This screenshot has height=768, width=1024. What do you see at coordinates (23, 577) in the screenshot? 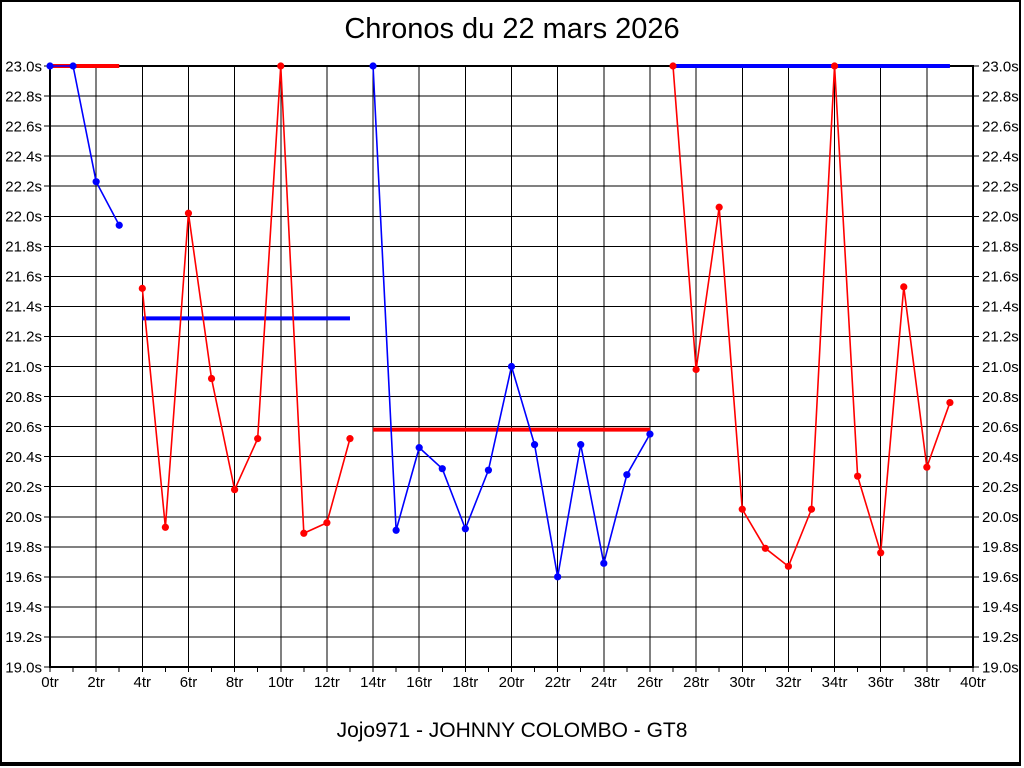
I see `y-tick-label-left: 19.6s` at bounding box center [23, 577].